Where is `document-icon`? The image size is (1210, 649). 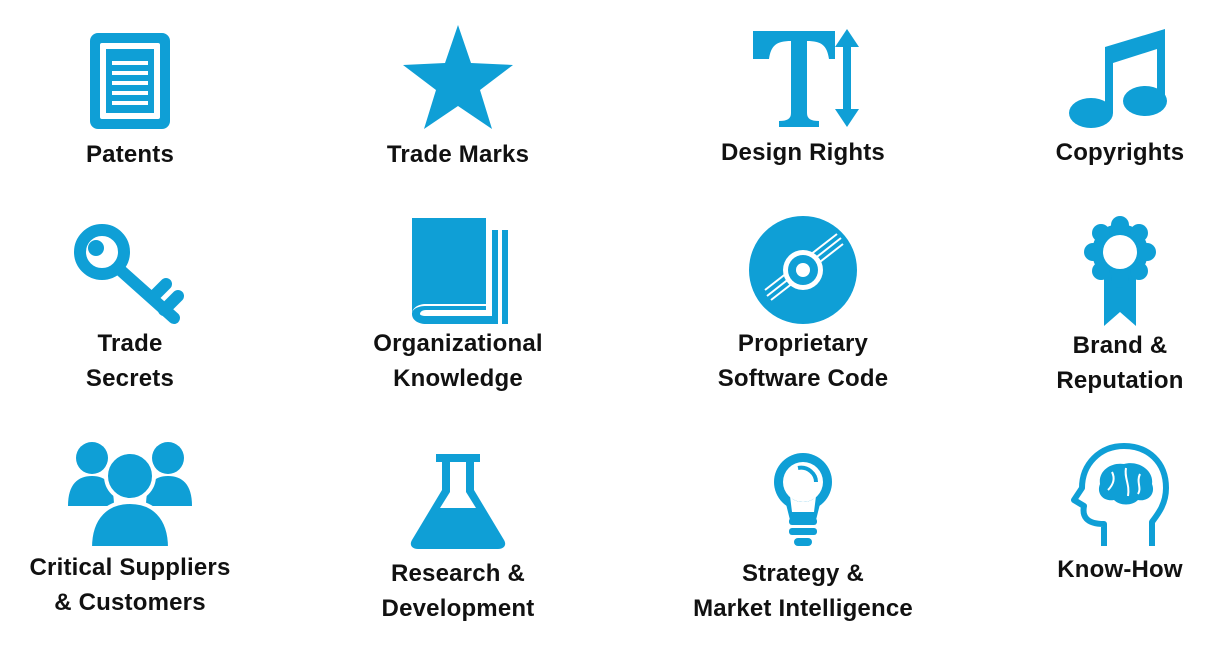
document-icon is located at coordinates (130, 81).